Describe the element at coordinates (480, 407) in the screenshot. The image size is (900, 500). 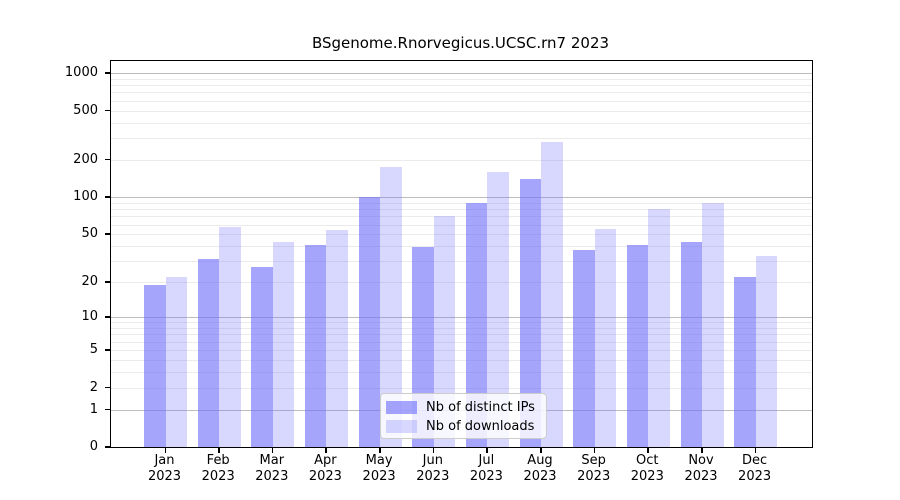
I see `legend-label-distinct-ips: Nb of distinct IPs` at that location.